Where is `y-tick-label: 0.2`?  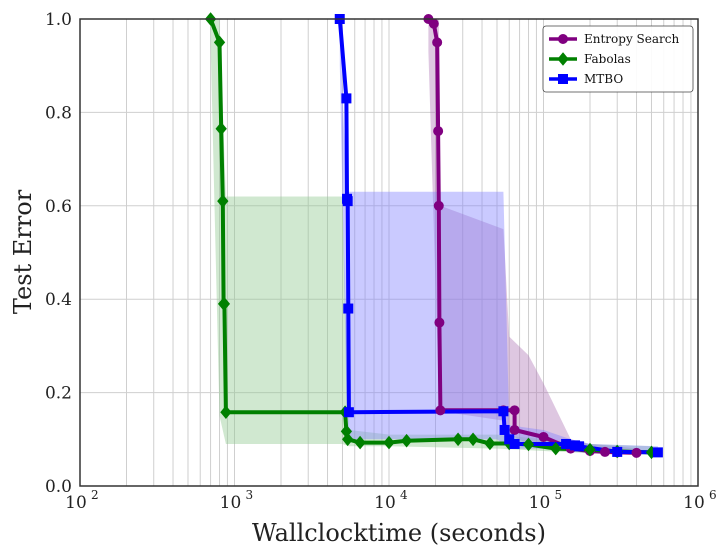
y-tick-label: 0.2 is located at coordinates (58, 394).